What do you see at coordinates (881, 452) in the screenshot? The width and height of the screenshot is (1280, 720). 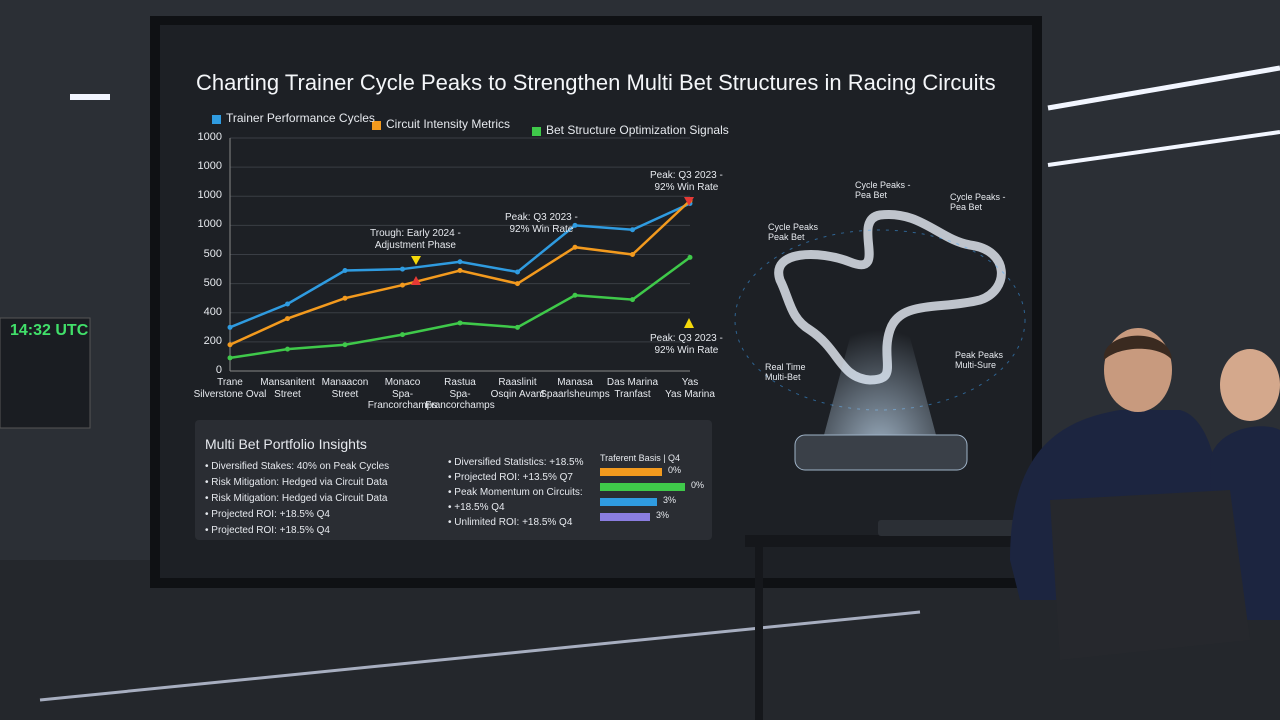 I see `projector` at bounding box center [881, 452].